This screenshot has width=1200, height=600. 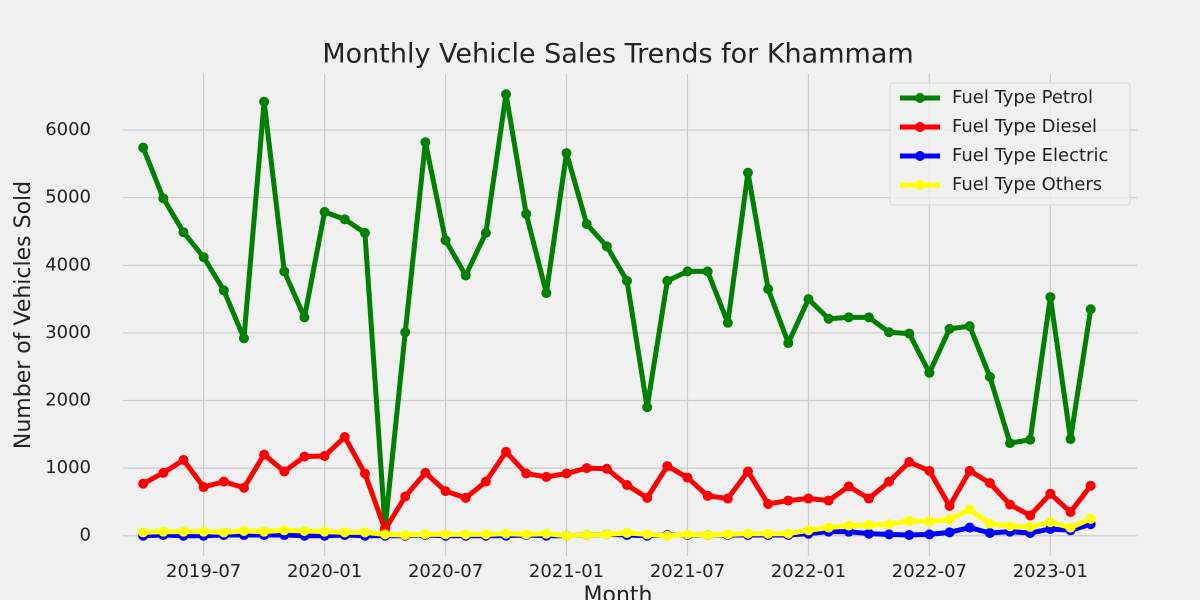 I want to click on x-tick-label: 2021-07, so click(x=687, y=571).